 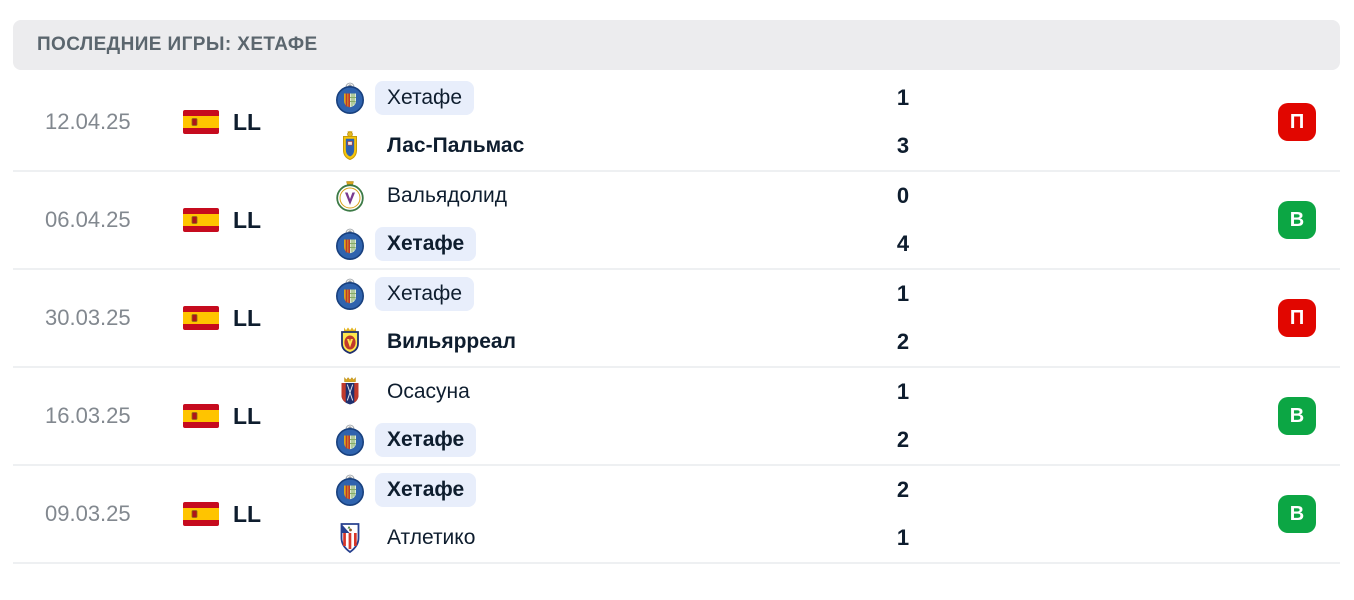 I want to click on section-header: ПОСЛЕДНИЕ ИГРЫ: ХЕТАФЕ, so click(x=676, y=45).